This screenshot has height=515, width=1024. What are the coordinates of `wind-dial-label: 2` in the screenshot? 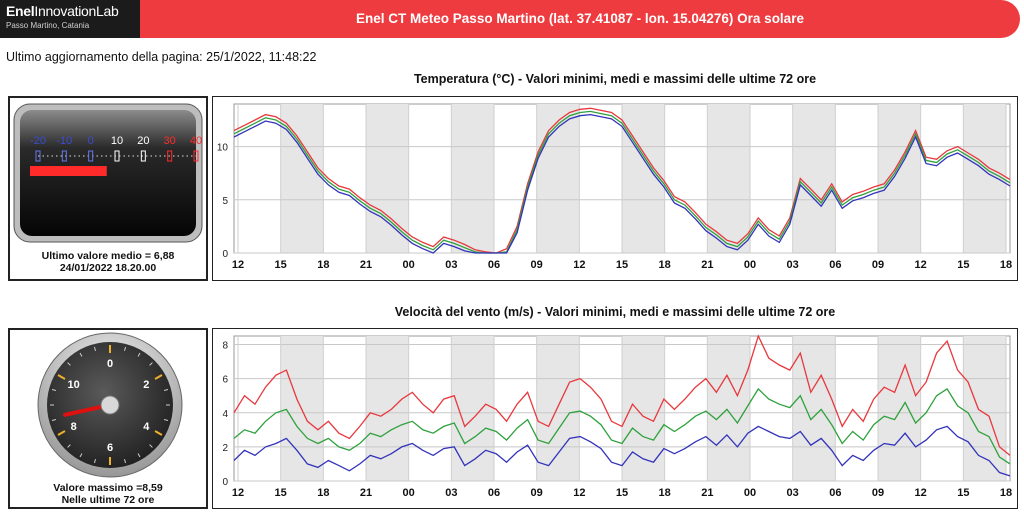 It's located at (146, 385).